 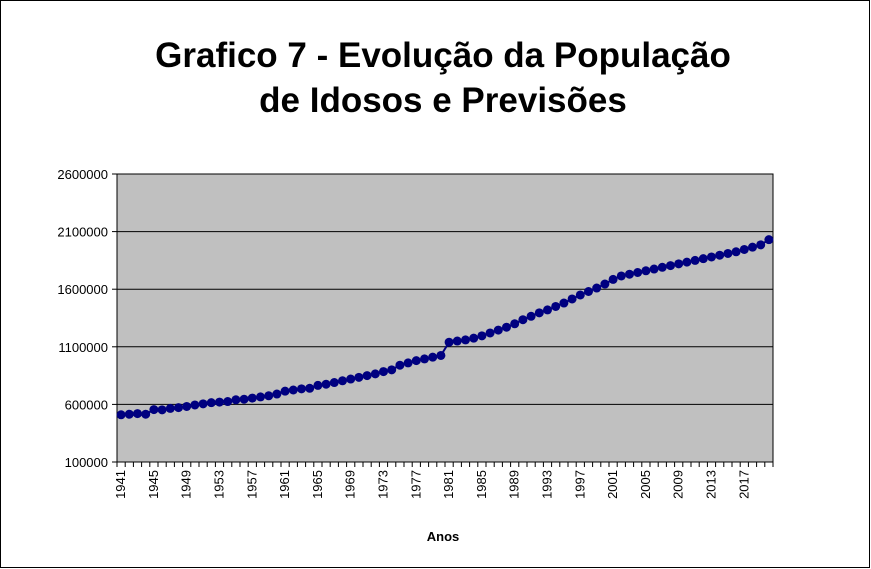 What do you see at coordinates (415, 484) in the screenshot?
I see `x-tick-label: 1977` at bounding box center [415, 484].